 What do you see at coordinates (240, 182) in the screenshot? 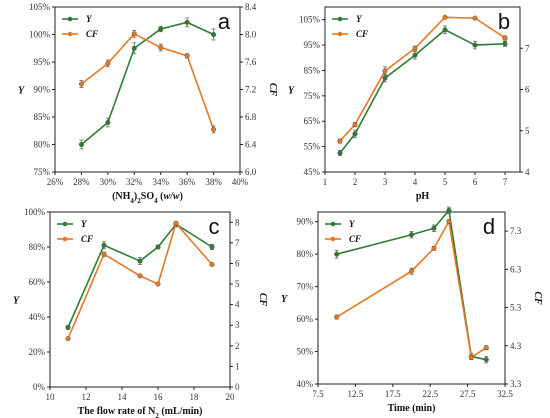
I see `x-tick-label: 40%` at bounding box center [240, 182].